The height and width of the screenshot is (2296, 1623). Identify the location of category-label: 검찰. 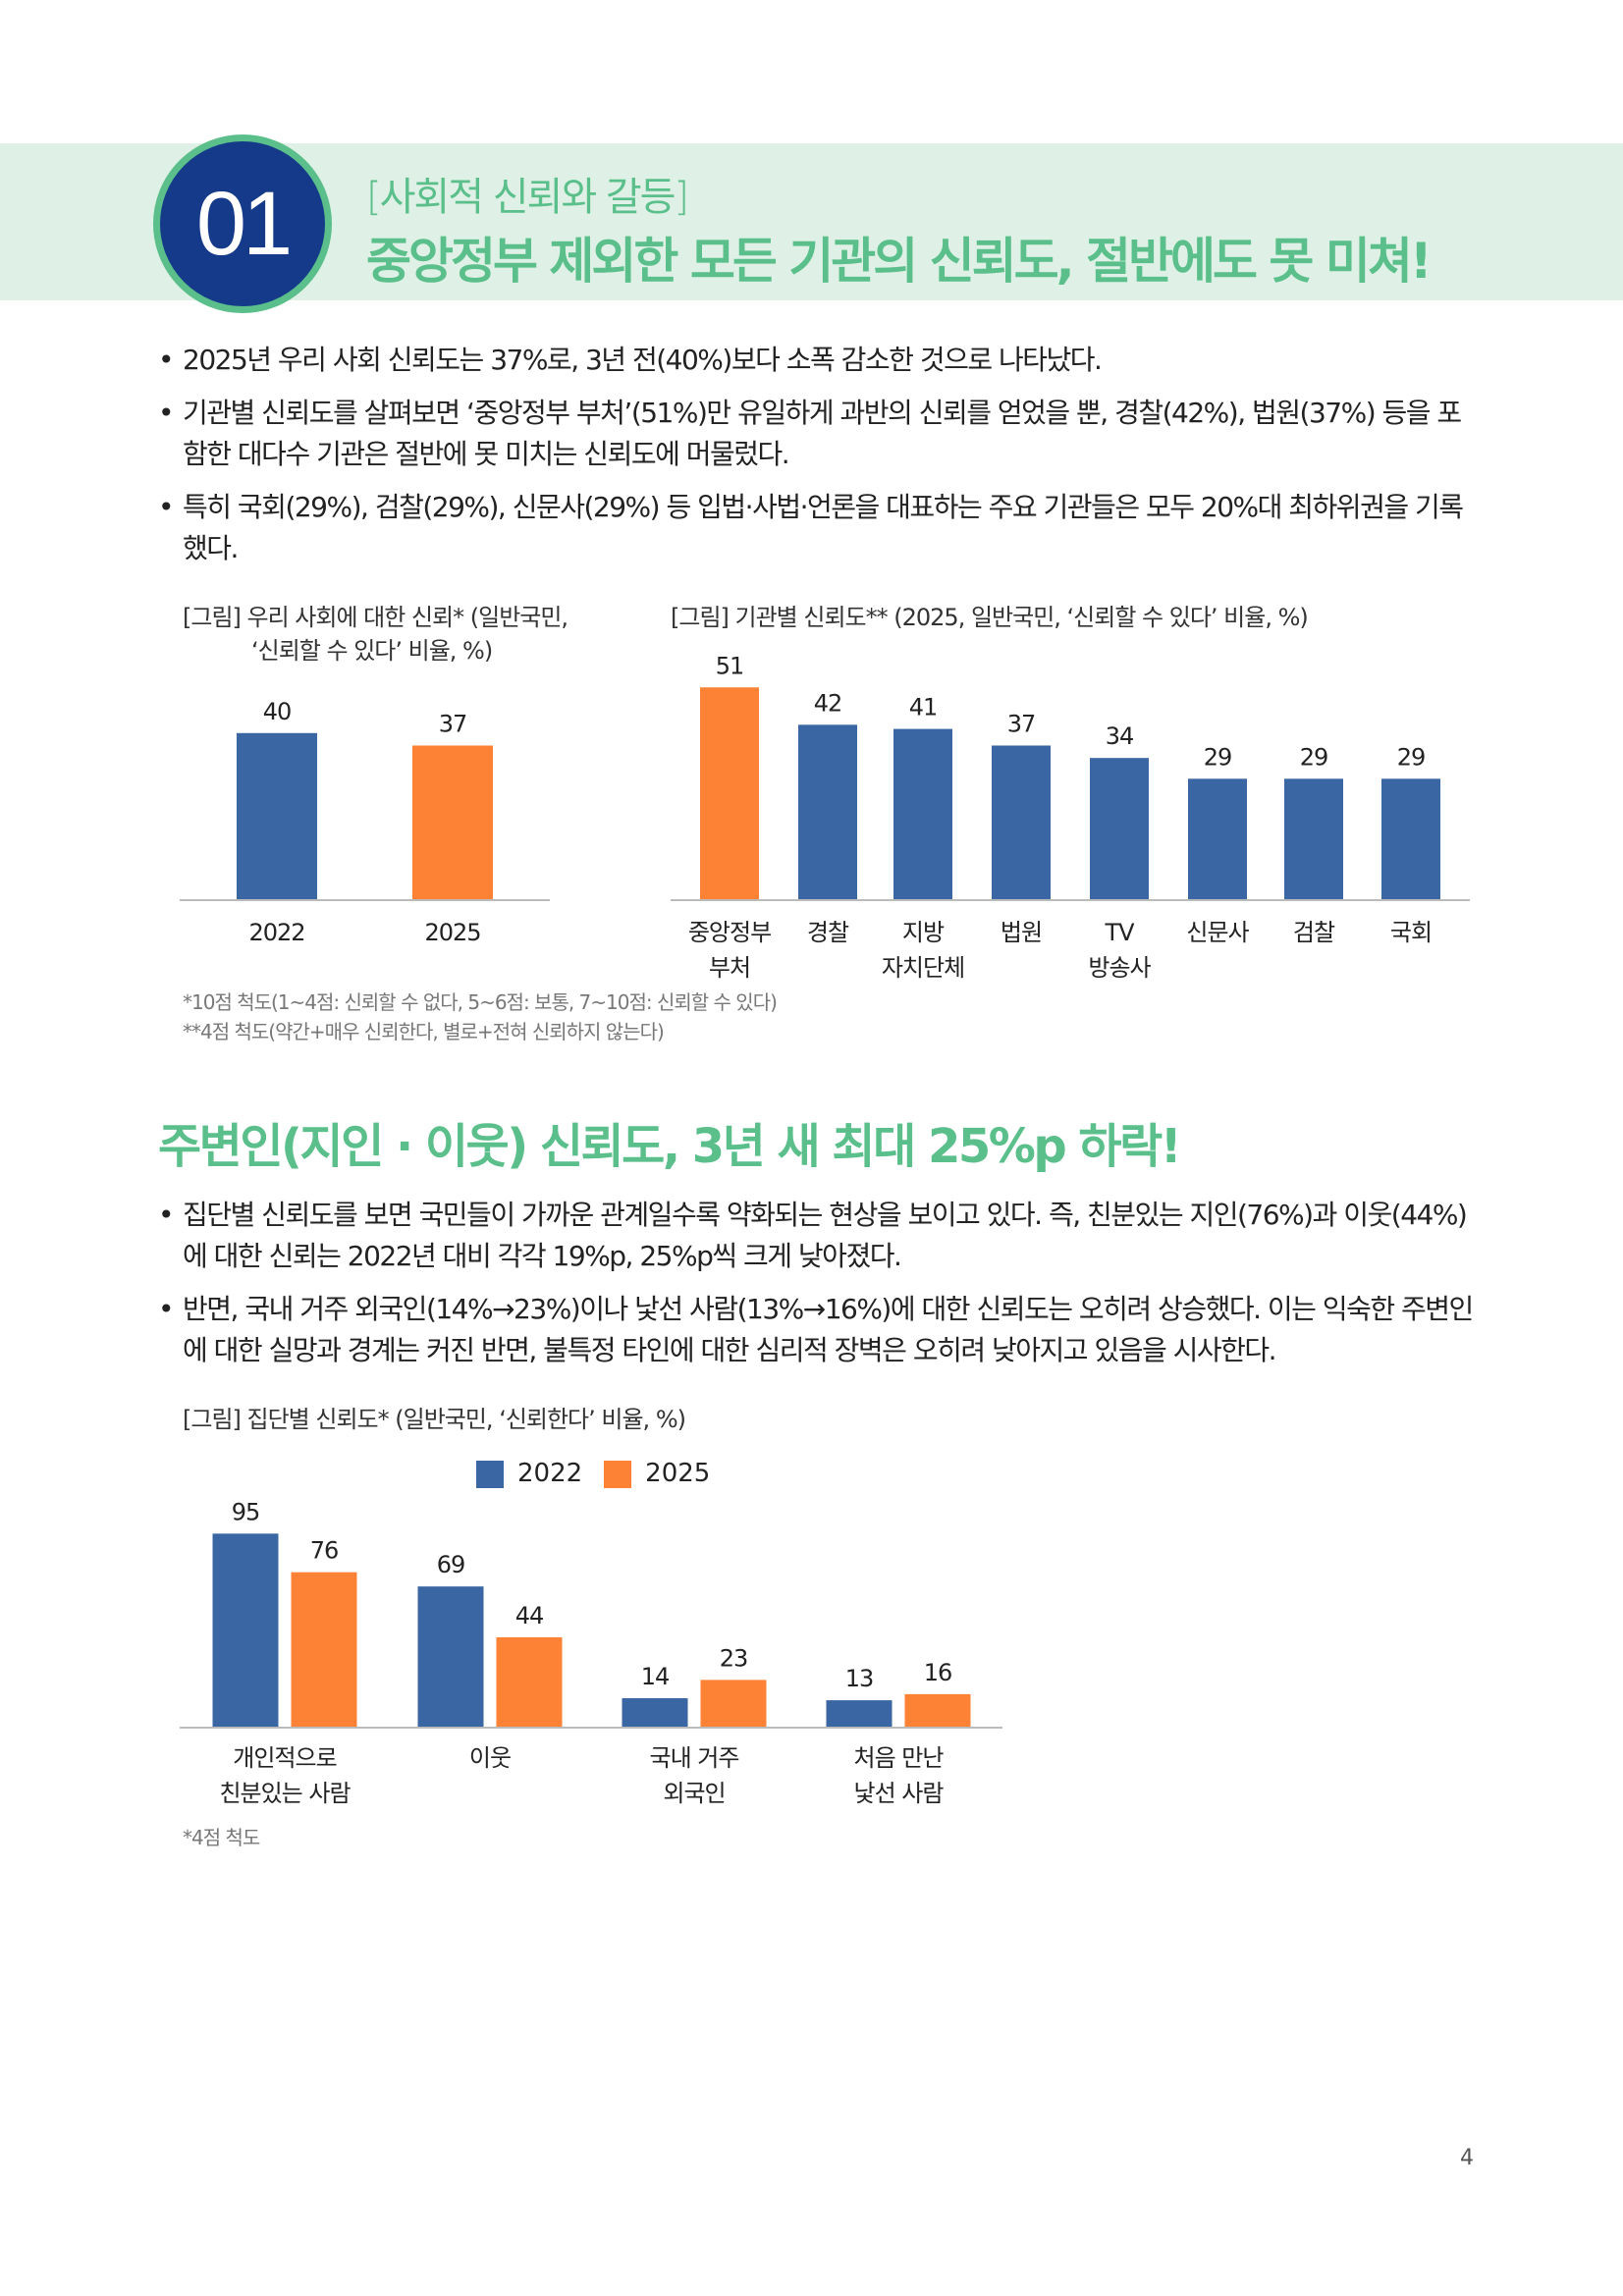
(1314, 932).